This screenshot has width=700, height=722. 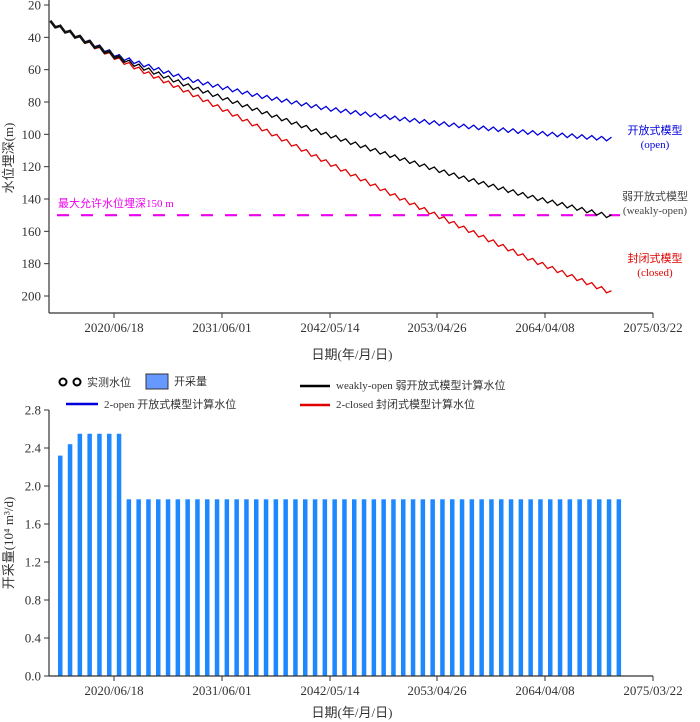 I want to click on series-label: 封闭式模型, so click(x=655, y=258).